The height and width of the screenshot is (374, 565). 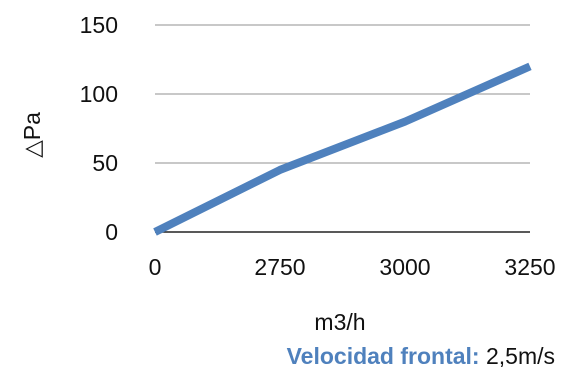 What do you see at coordinates (404, 267) in the screenshot?
I see `x-tick-label: 3000` at bounding box center [404, 267].